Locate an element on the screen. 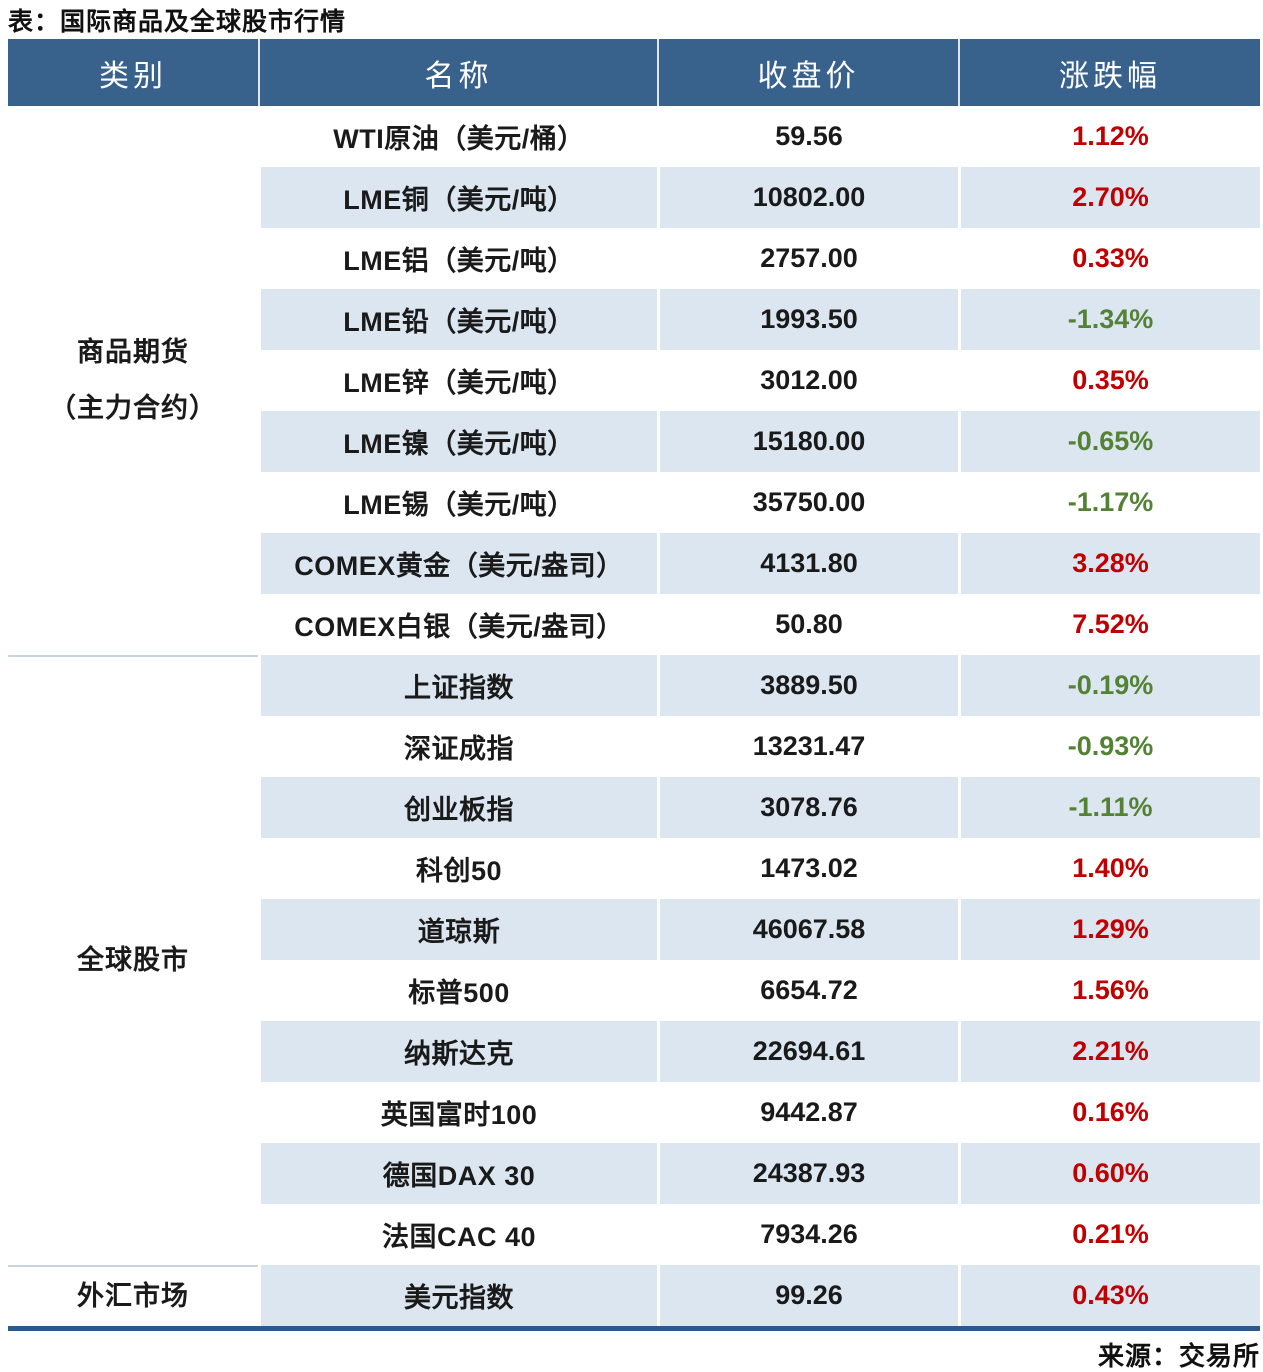 This screenshot has height=1372, width=1263. instrument-name: LME锌（美元/吨） is located at coordinates (459, 380).